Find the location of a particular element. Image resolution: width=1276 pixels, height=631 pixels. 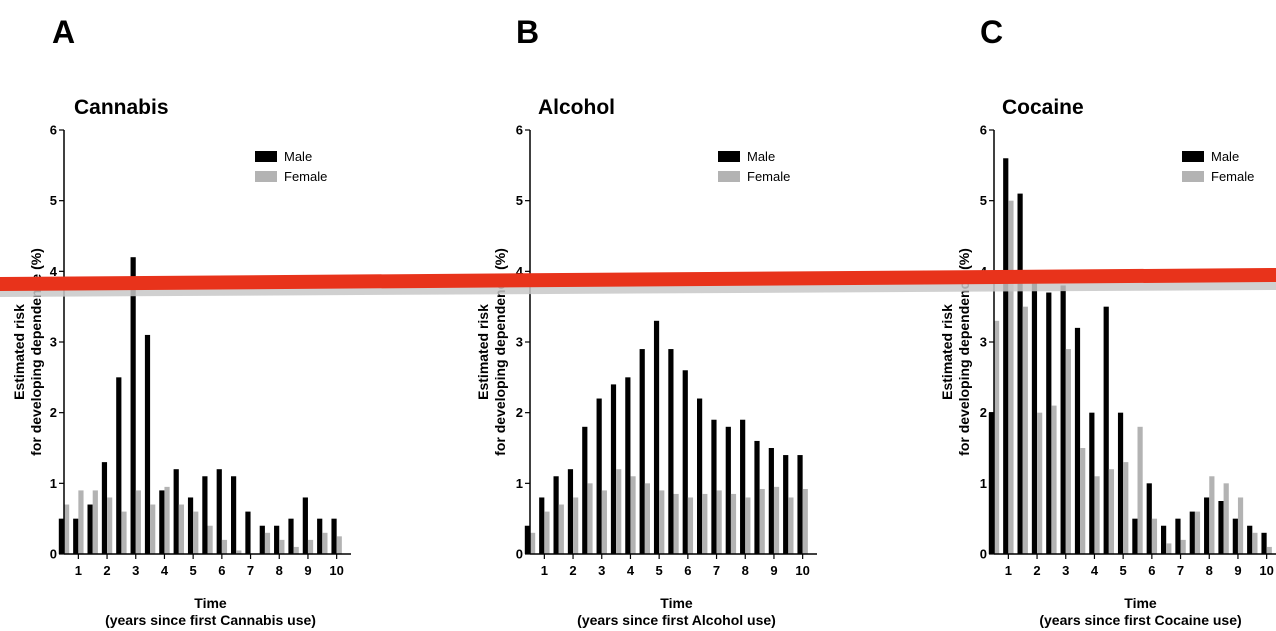

chart-title: Cannabis is located at coordinates (121, 107).